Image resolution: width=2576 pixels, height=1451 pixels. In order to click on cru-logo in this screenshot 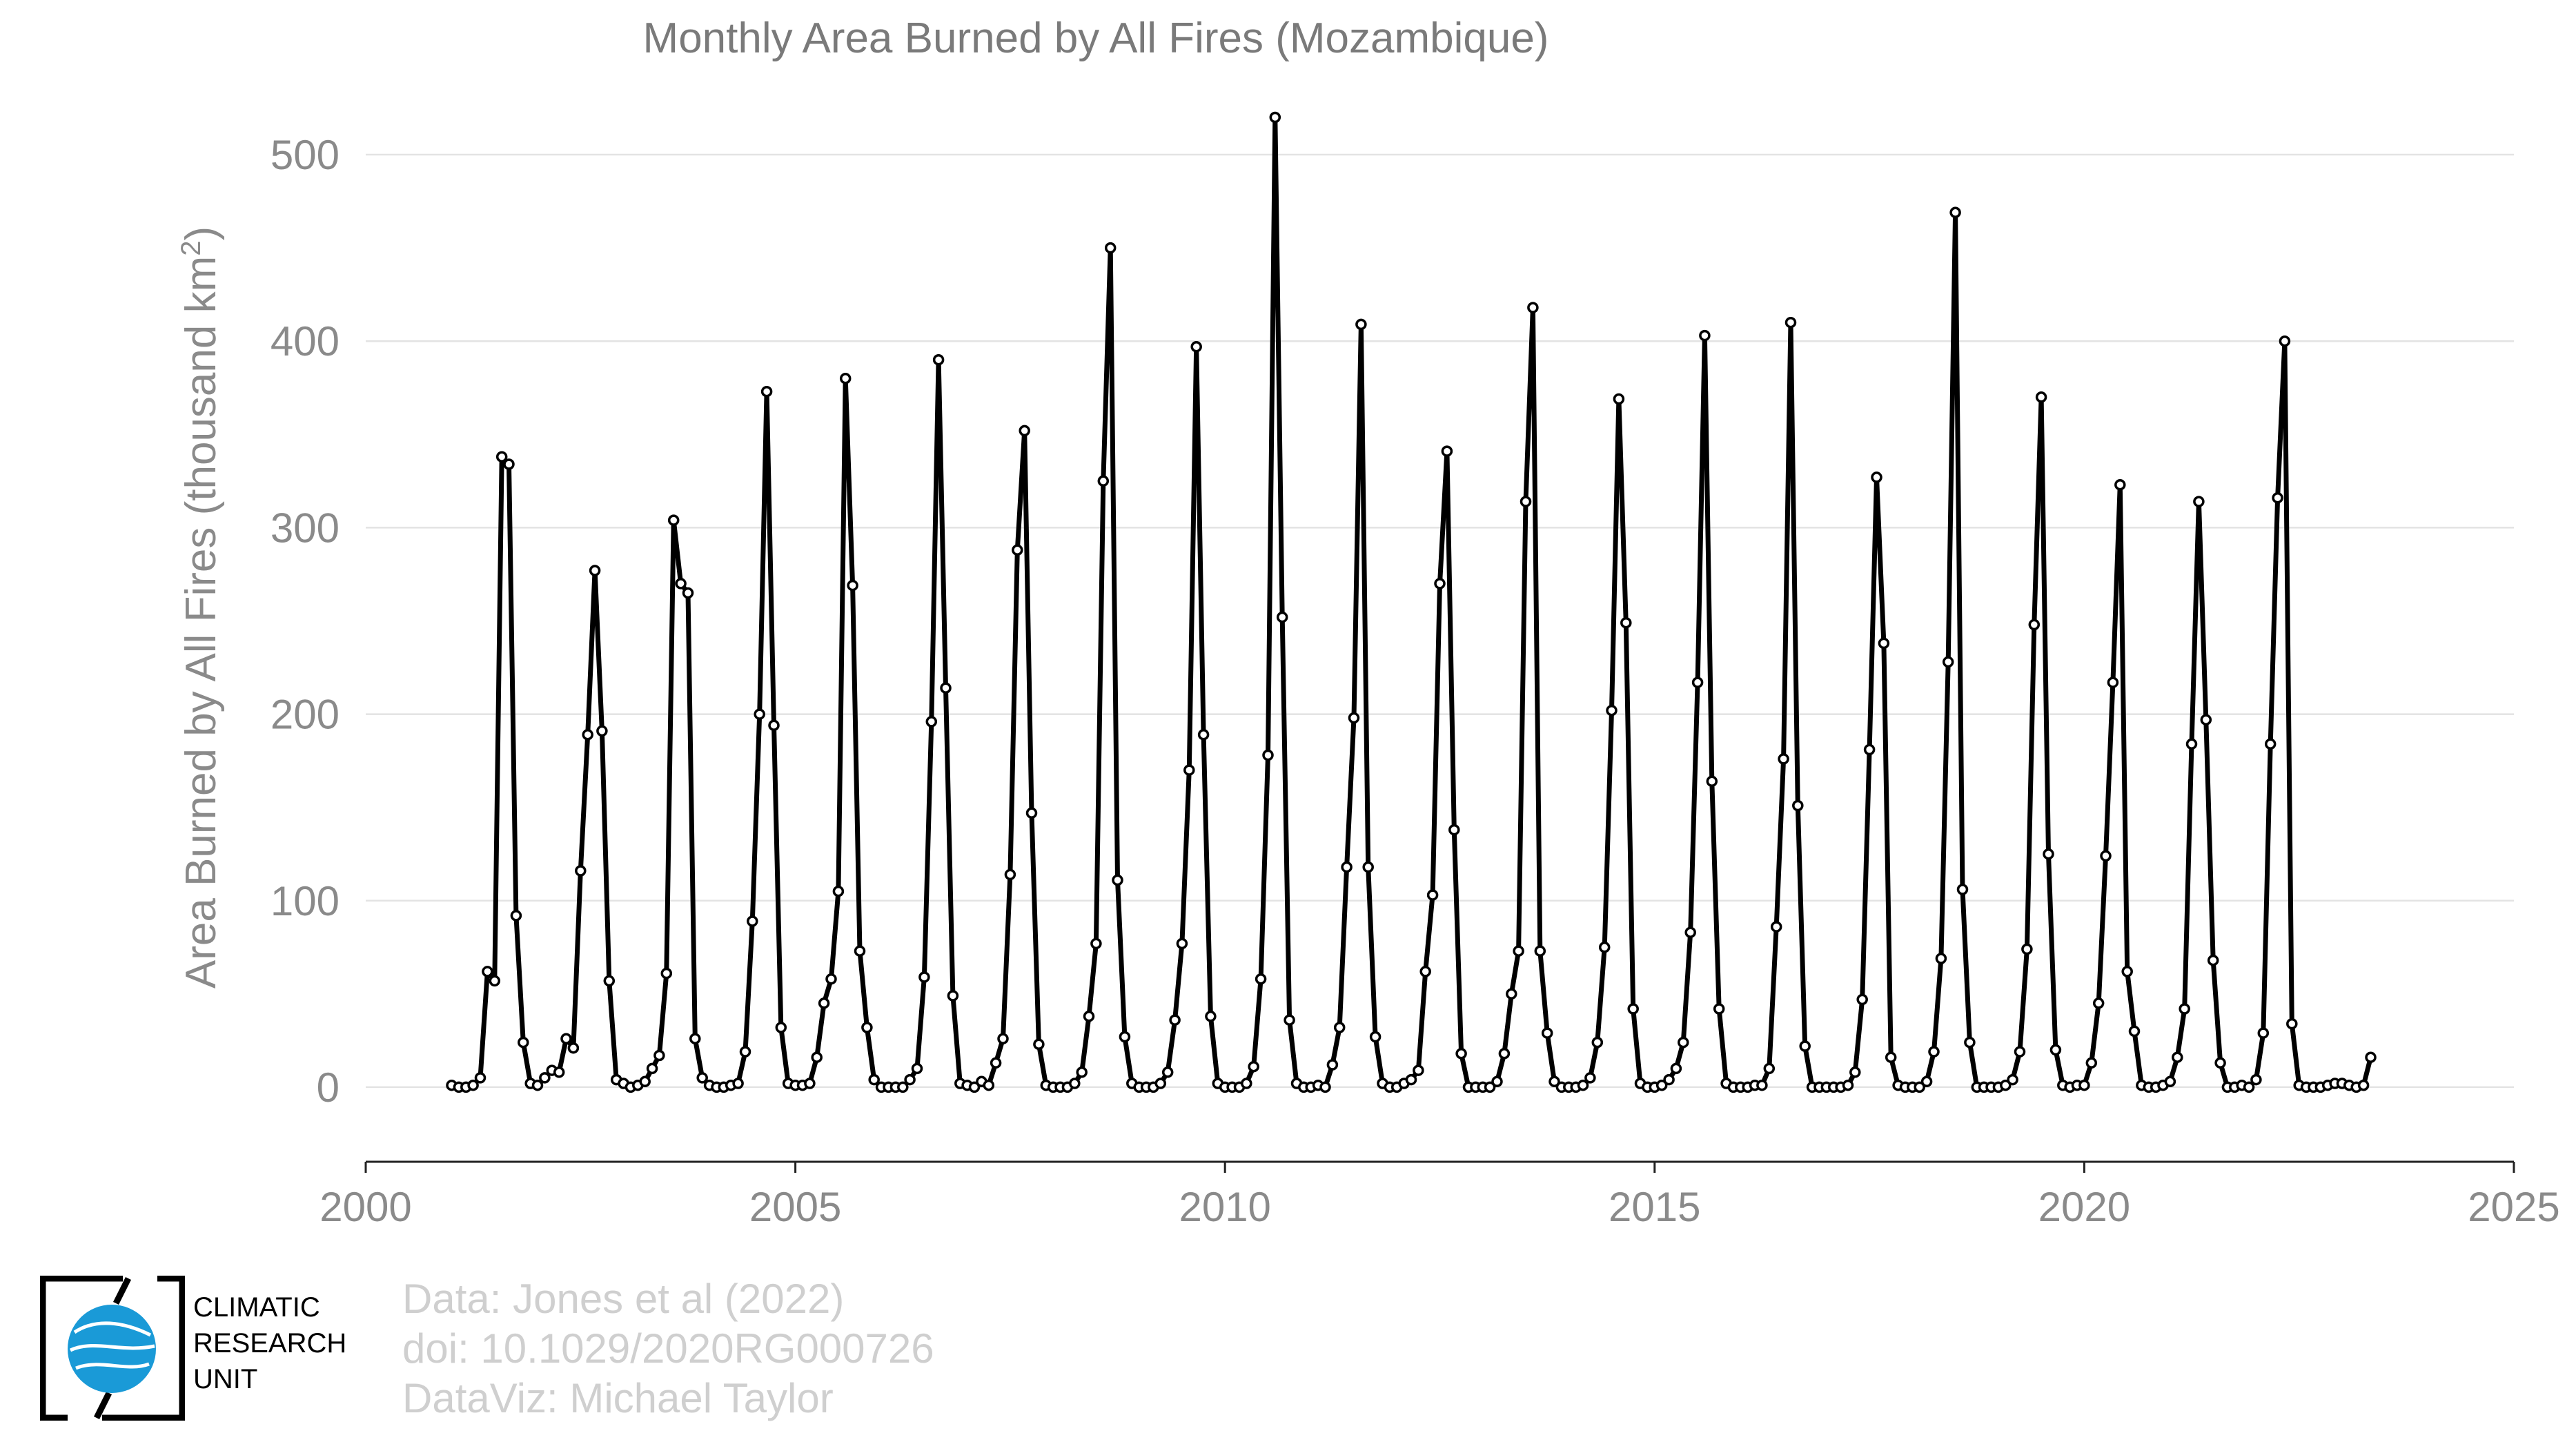, I will do `click(112, 1349)`.